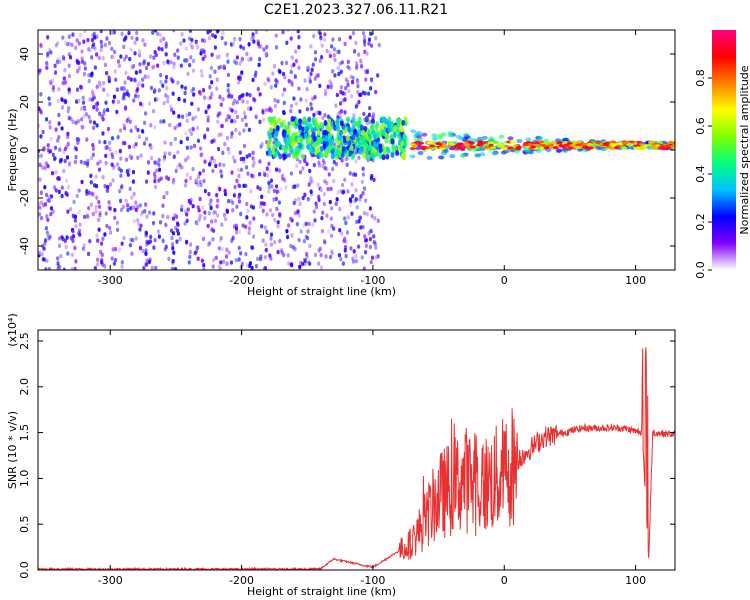 The image size is (750, 600). What do you see at coordinates (24, 198) in the screenshot?
I see `y-tick-label: -20` at bounding box center [24, 198].